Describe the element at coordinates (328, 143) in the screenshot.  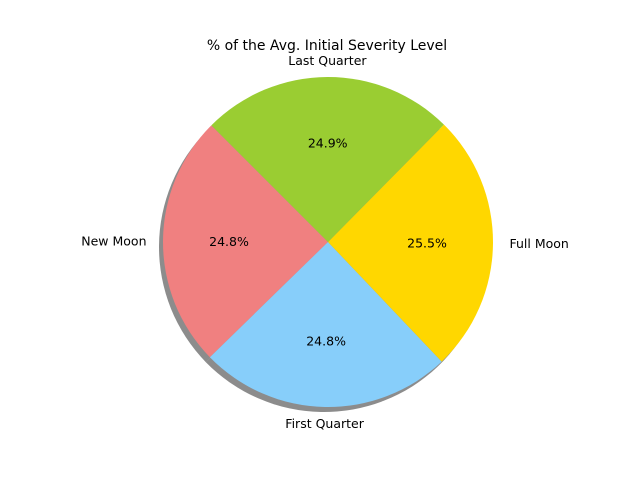
I see `pie-pct-label-last-quarter: 24.9%` at that location.